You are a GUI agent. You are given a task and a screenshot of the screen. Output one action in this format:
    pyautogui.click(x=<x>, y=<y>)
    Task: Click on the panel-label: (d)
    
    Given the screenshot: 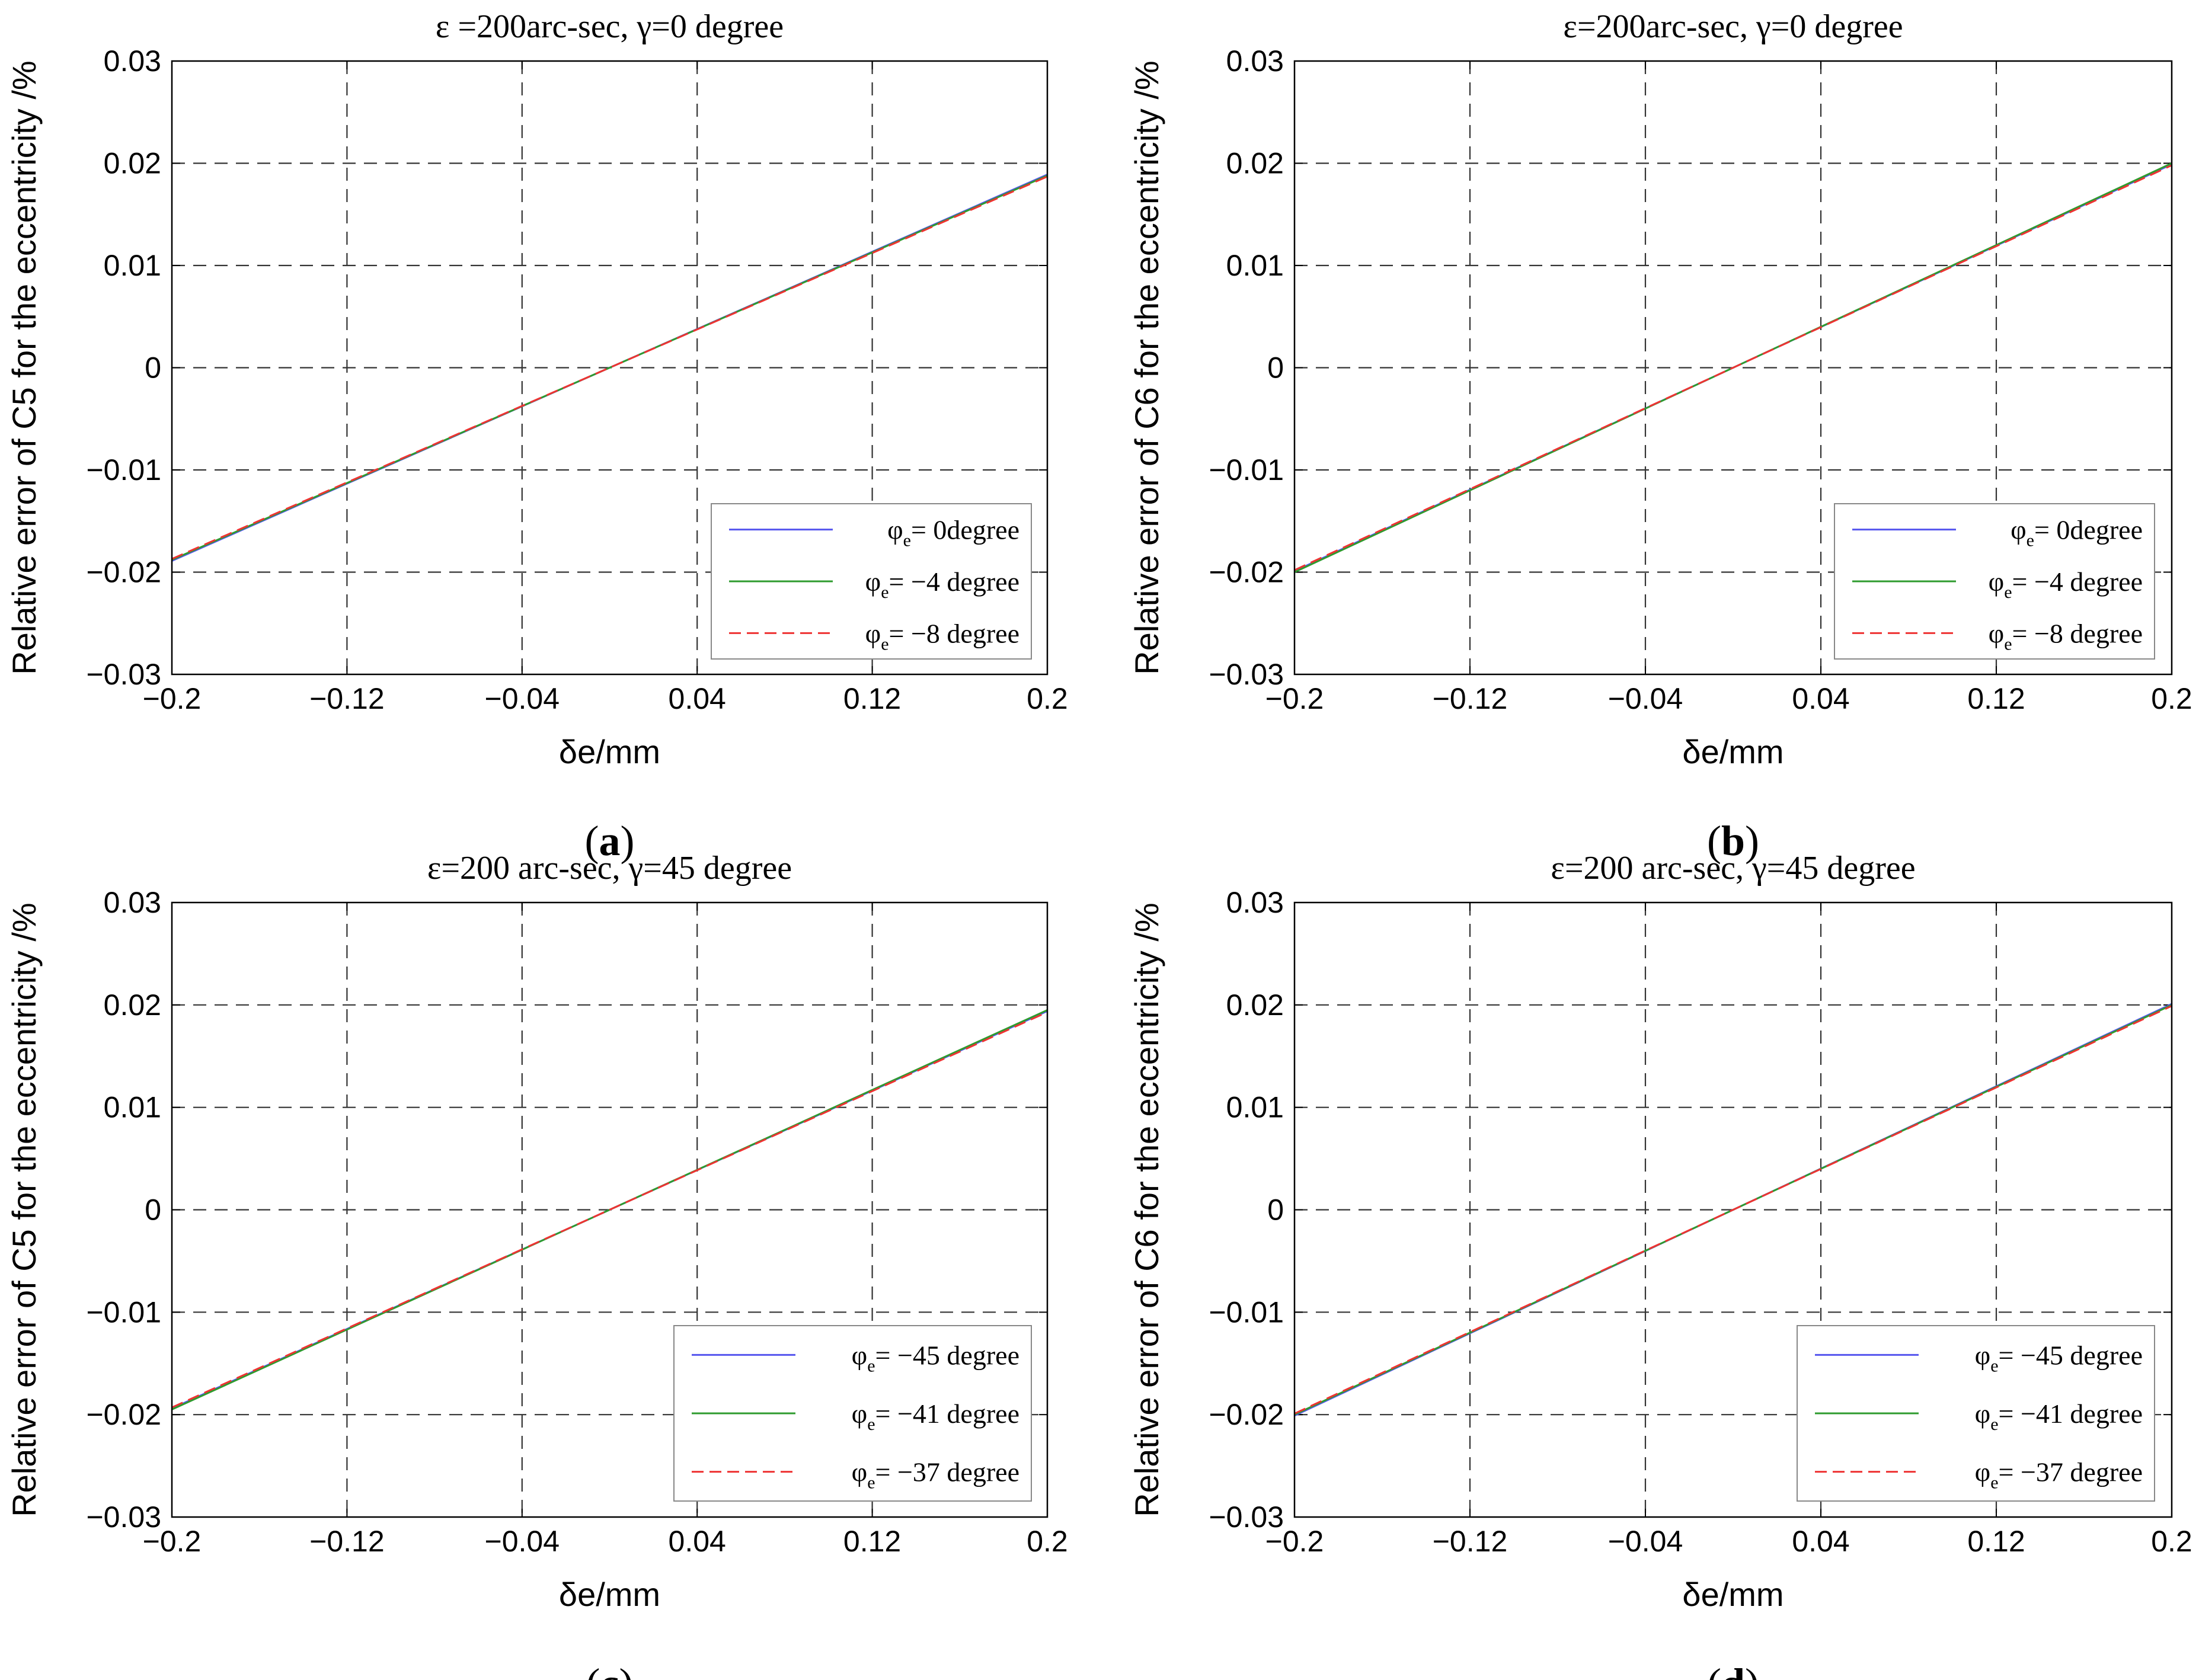 What is the action you would take?
    pyautogui.click(x=1733, y=1670)
    